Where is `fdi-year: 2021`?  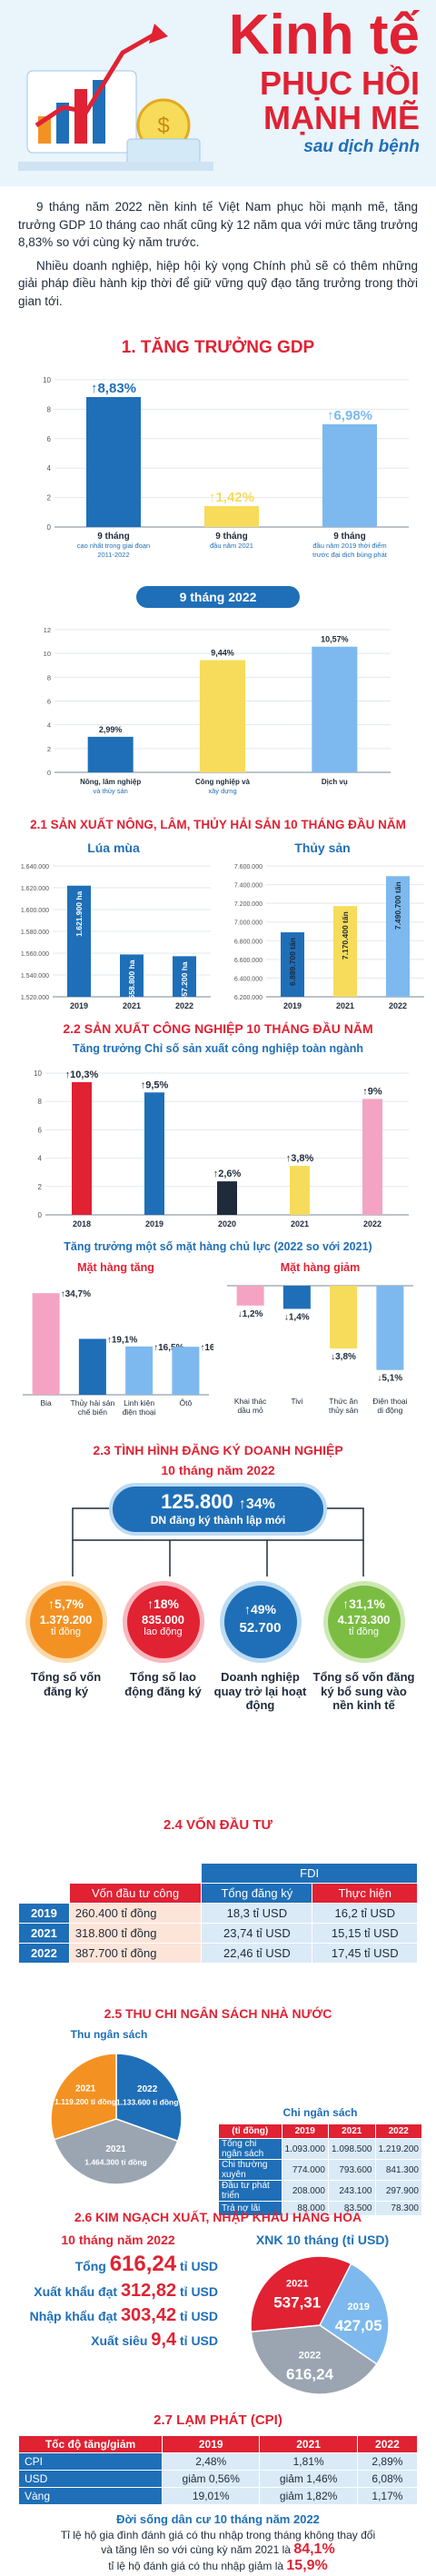 fdi-year: 2021 is located at coordinates (44, 1934).